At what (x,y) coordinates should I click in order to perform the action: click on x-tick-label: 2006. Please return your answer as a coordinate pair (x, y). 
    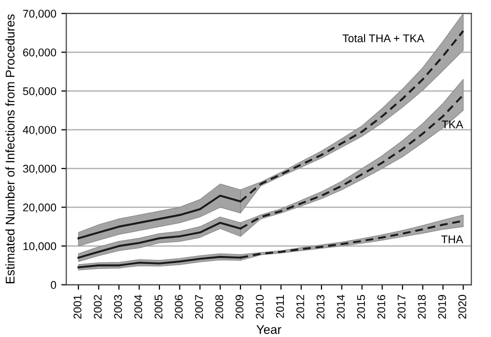
    Looking at the image, I should click on (178, 306).